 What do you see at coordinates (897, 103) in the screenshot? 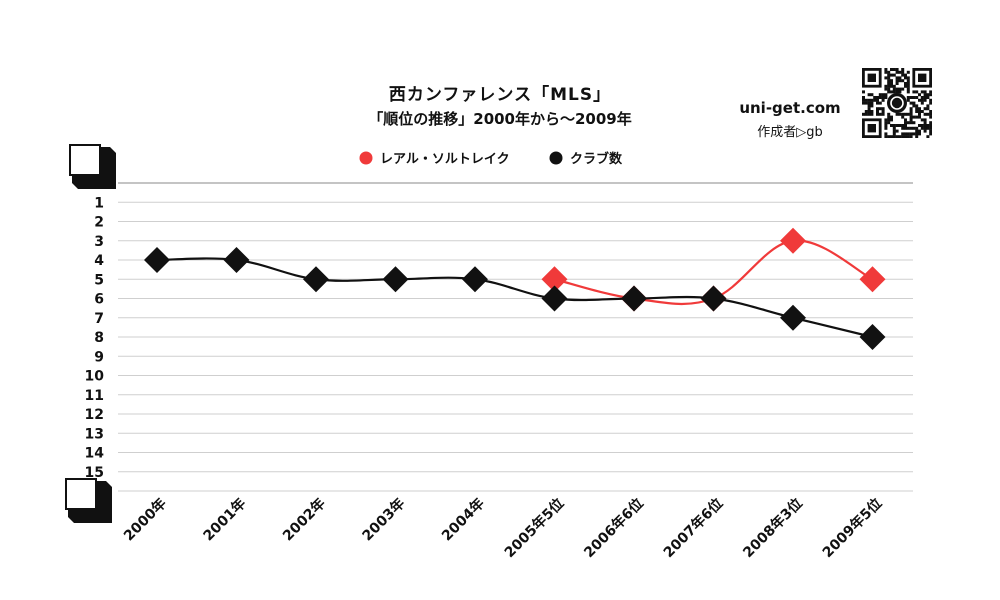
I see `qr-code-icon` at bounding box center [897, 103].